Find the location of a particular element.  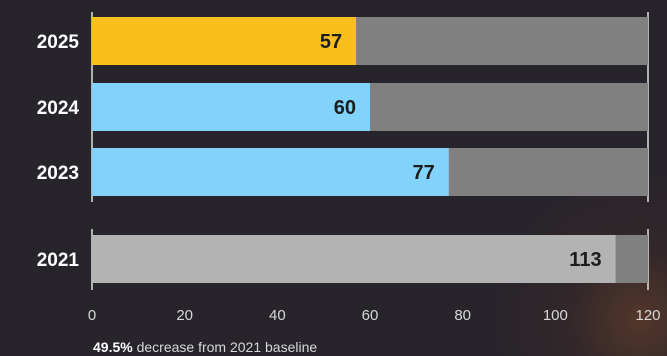

x-tick-label-120: 120 is located at coordinates (647, 315).